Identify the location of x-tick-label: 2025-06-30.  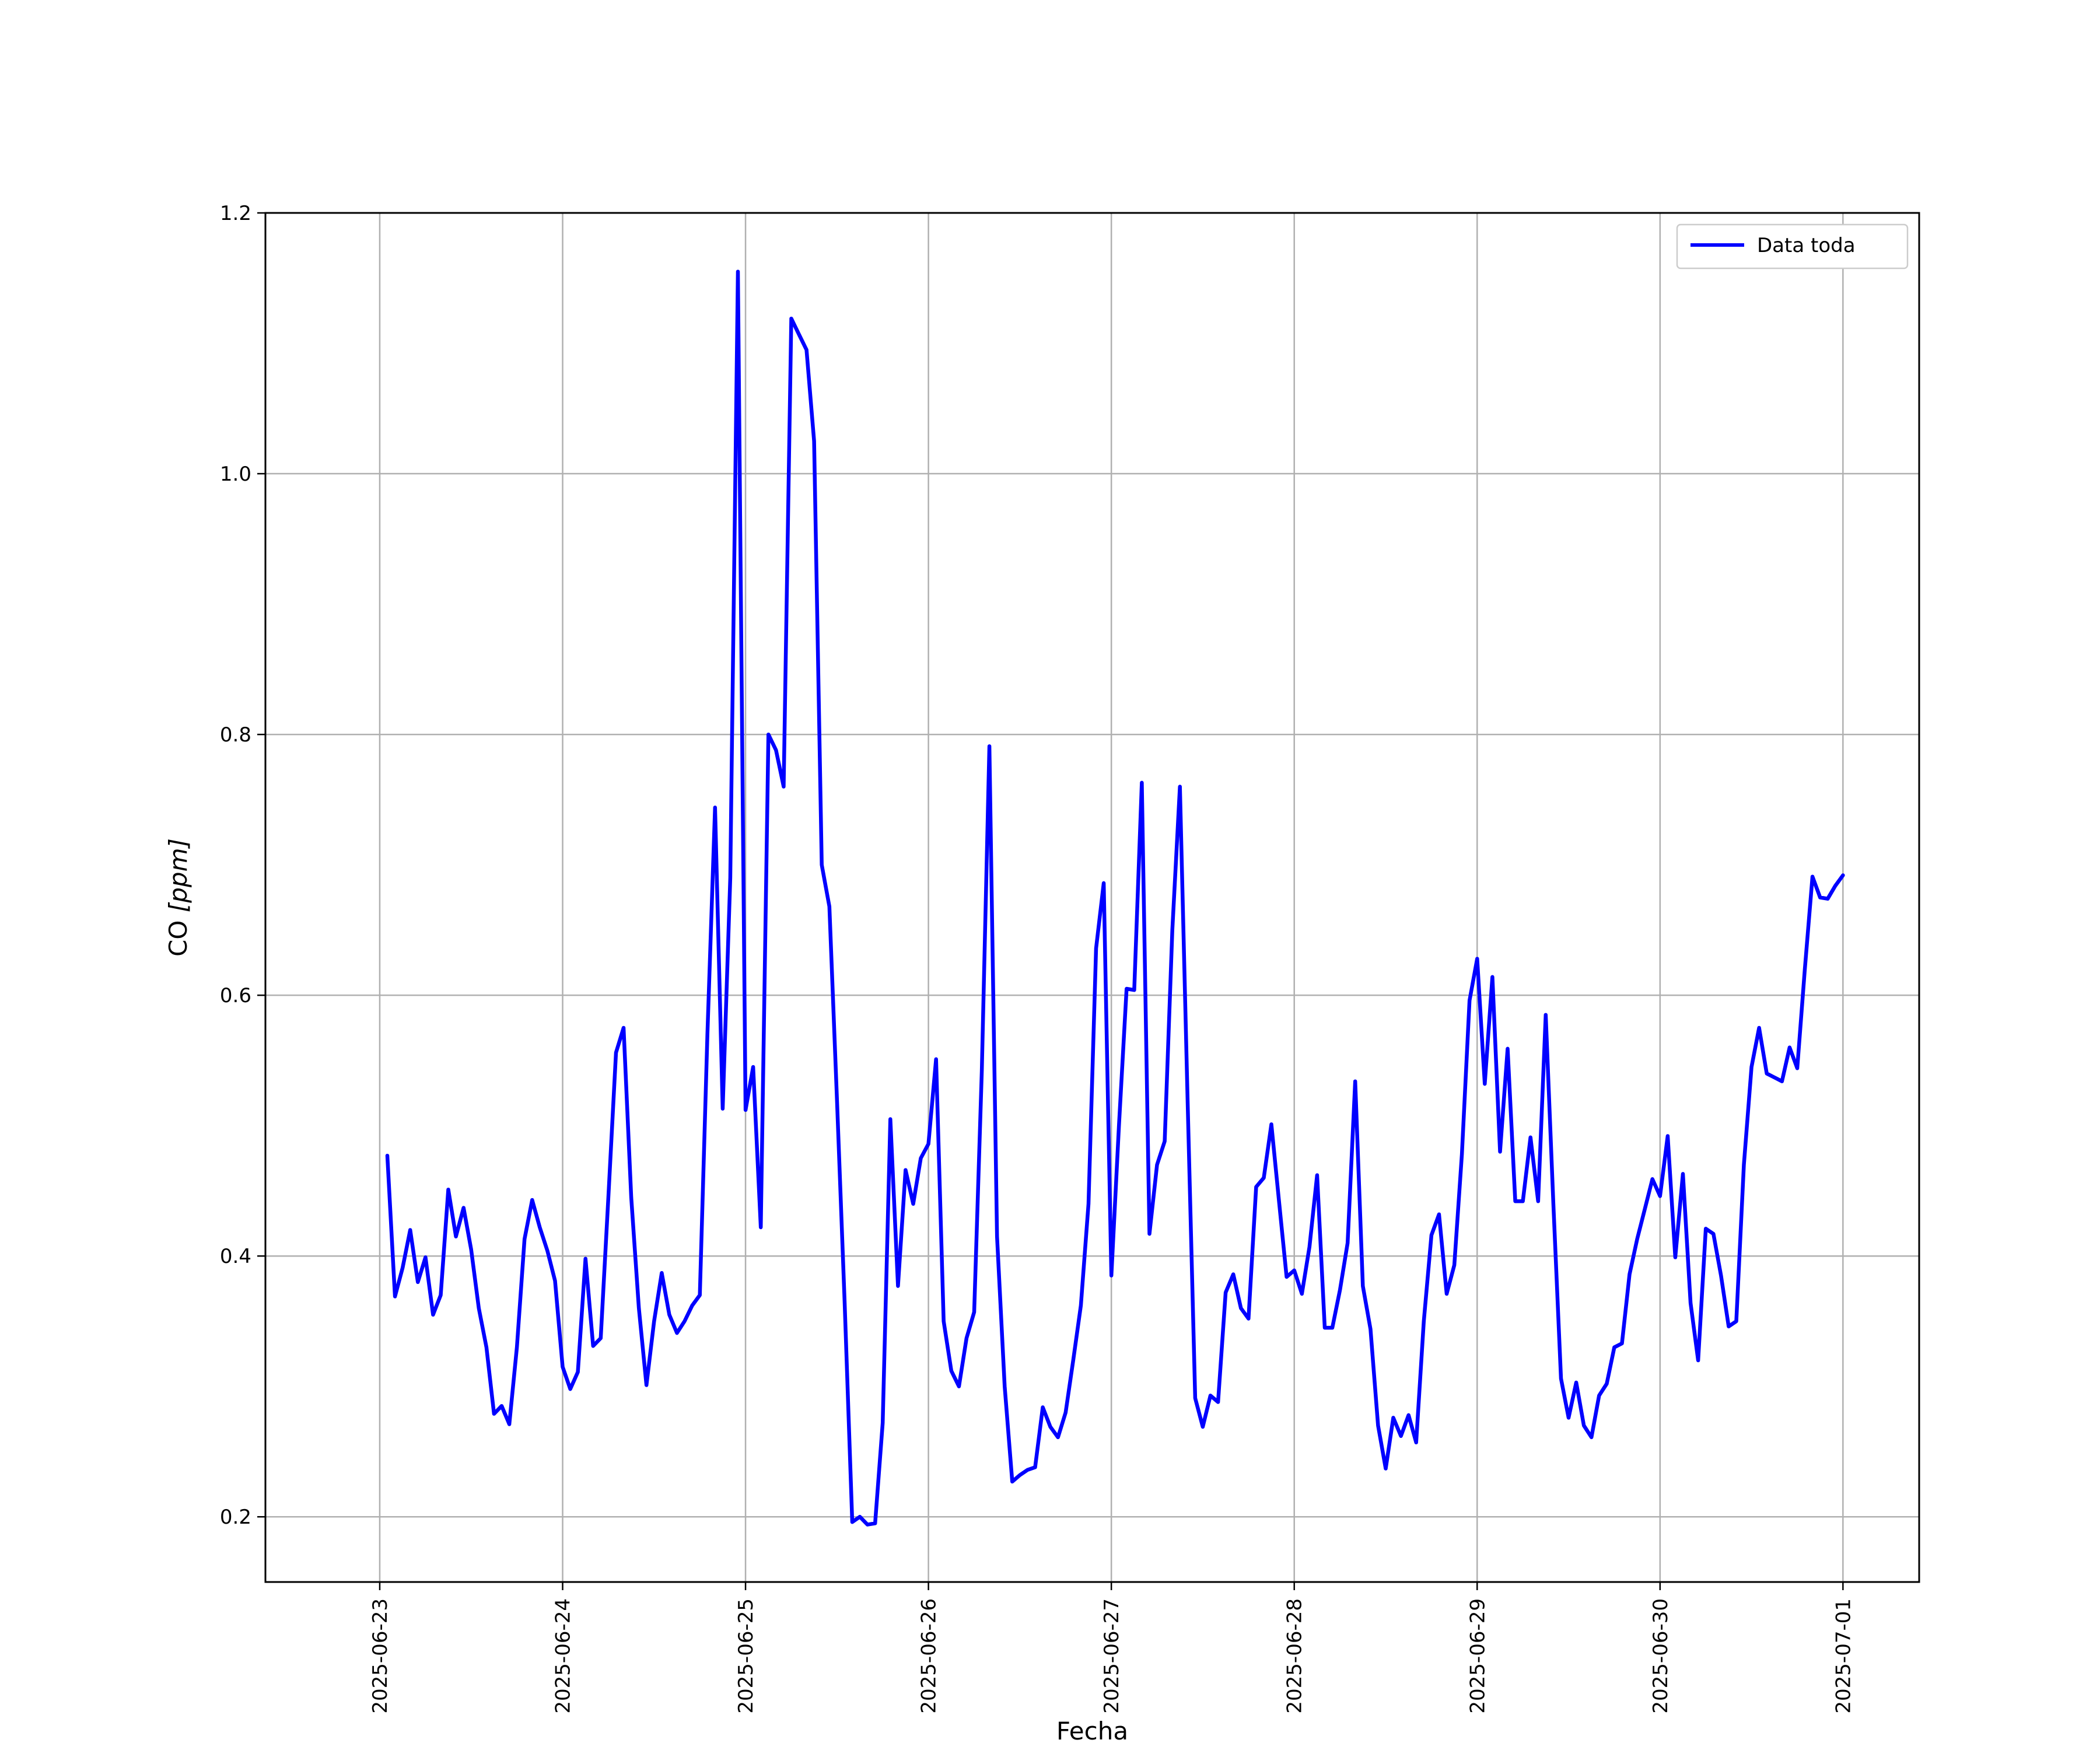
(1660, 1656).